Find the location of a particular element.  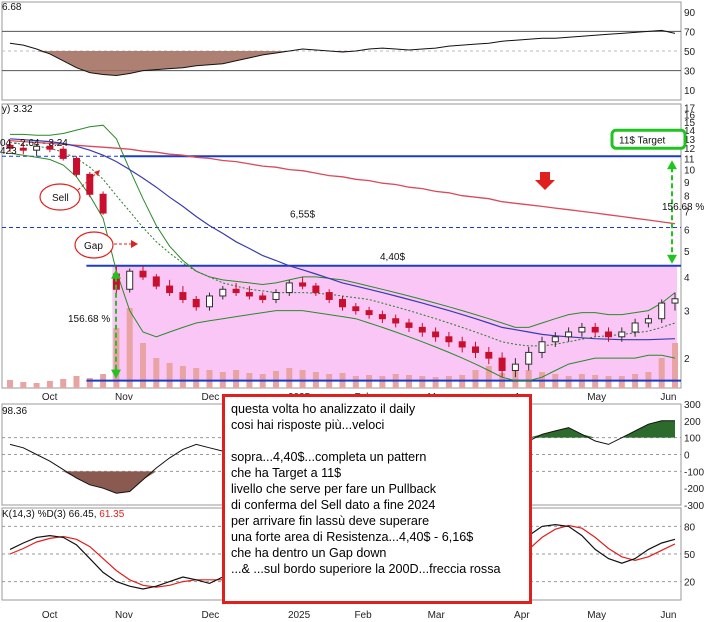

price-header: y) 3.32 is located at coordinates (17, 109).